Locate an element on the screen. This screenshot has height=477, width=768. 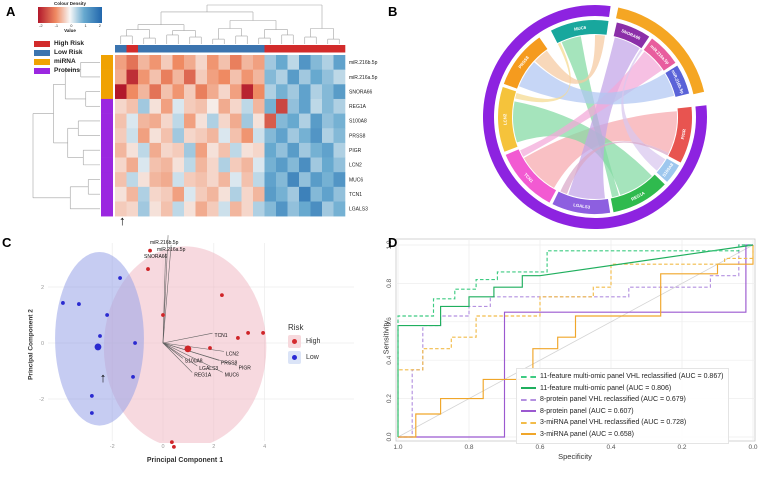
row-dendrogram is located at coordinates (66, 136).